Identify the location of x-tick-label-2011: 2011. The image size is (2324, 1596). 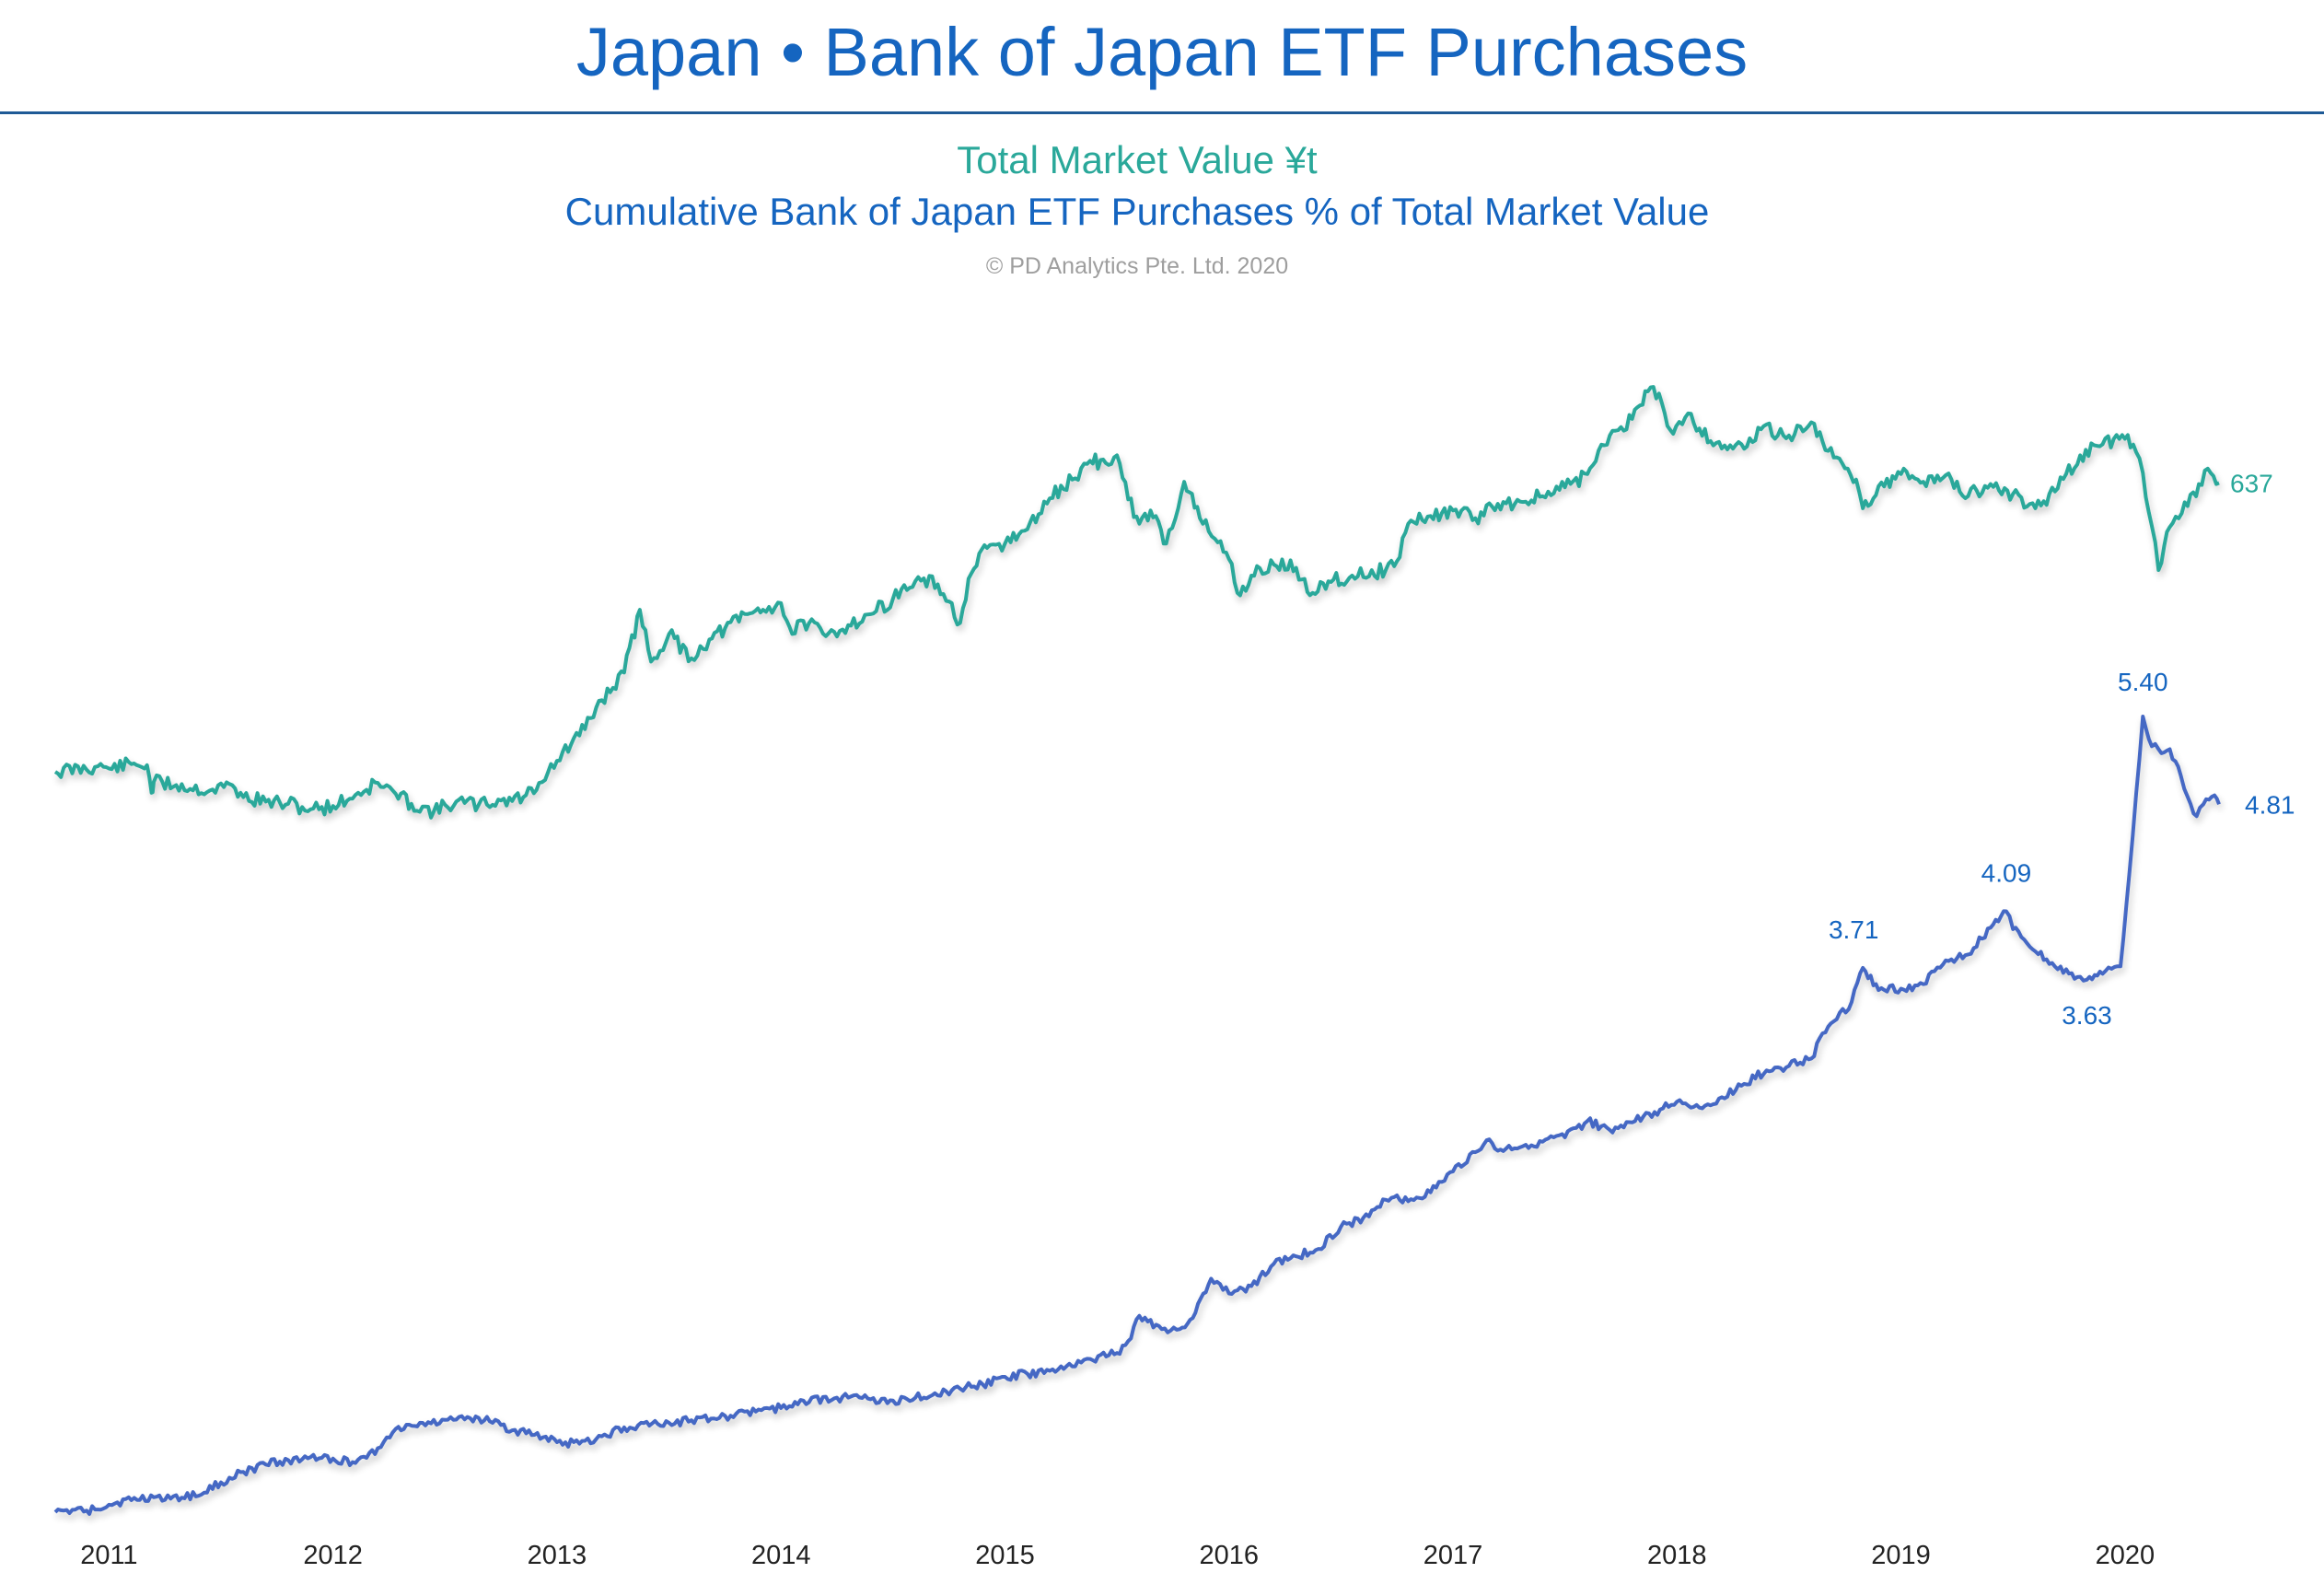
(108, 1556).